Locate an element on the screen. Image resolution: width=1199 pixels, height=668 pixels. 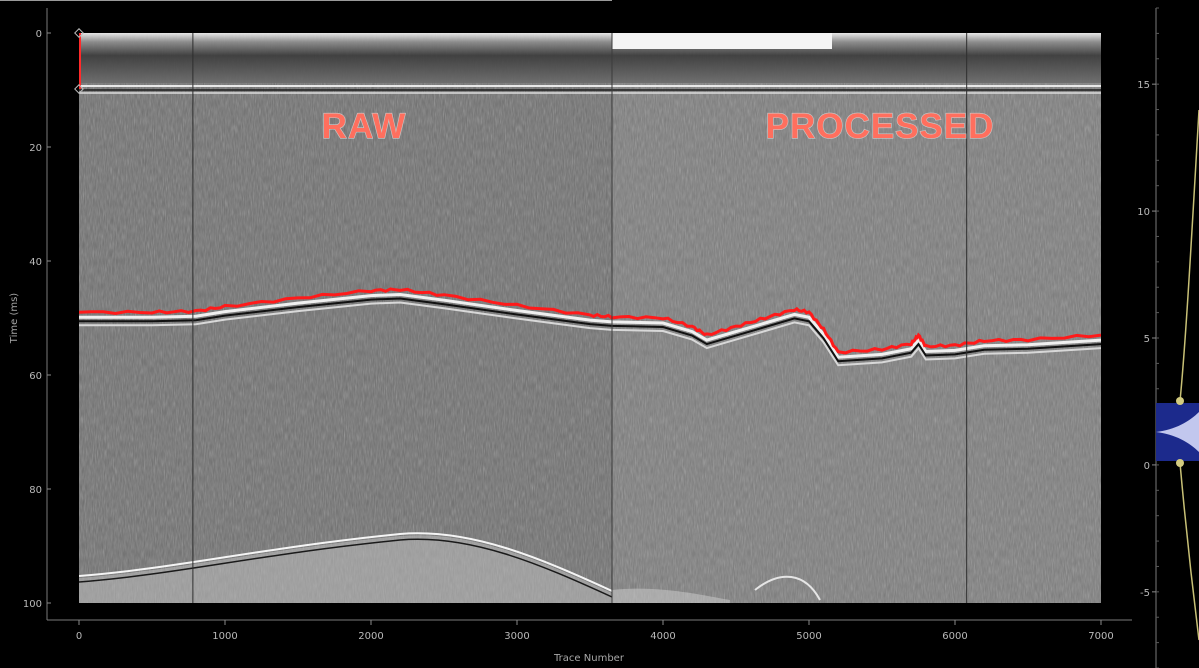
side-tick-label: 15 is located at coordinates (1143, 85).